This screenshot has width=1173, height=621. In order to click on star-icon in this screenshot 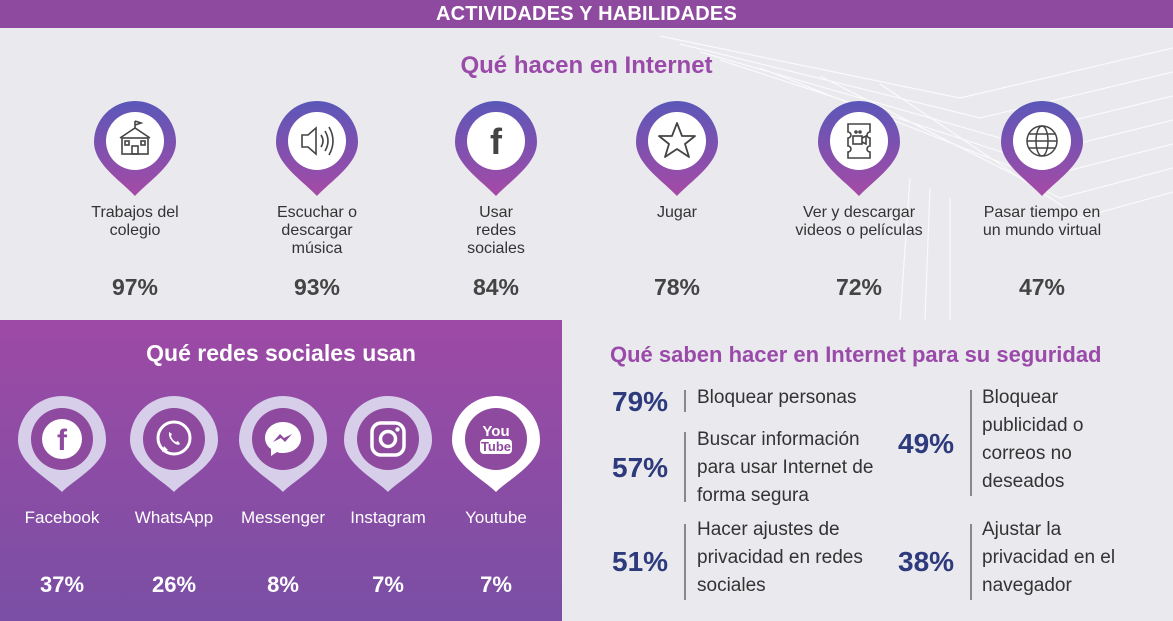, I will do `click(677, 148)`.